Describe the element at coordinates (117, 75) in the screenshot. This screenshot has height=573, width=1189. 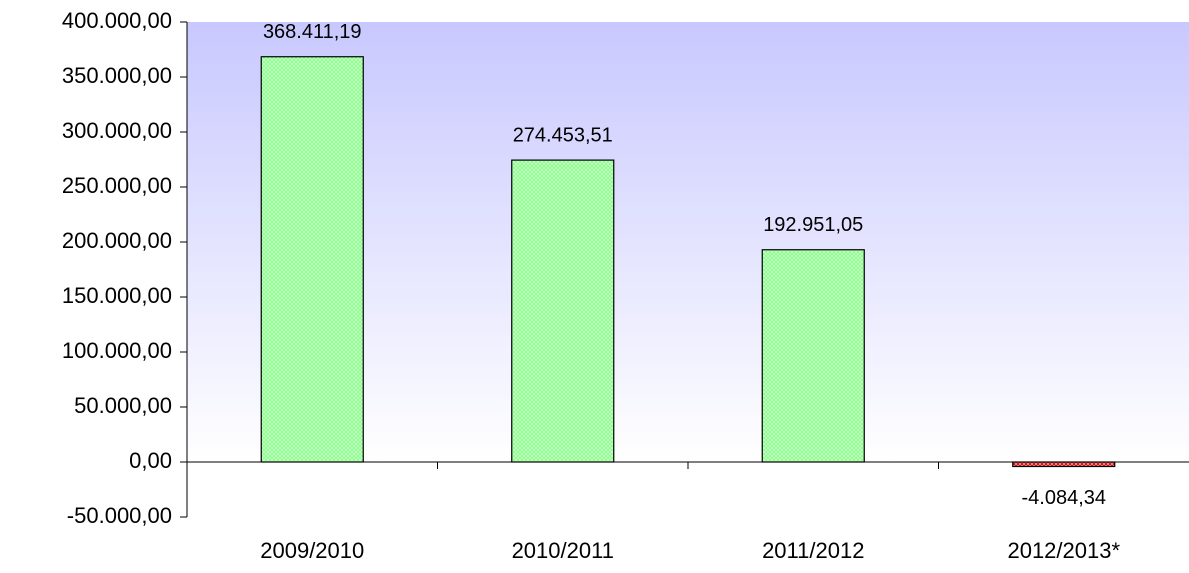
I see `y-tick-label: 350.000,00` at that location.